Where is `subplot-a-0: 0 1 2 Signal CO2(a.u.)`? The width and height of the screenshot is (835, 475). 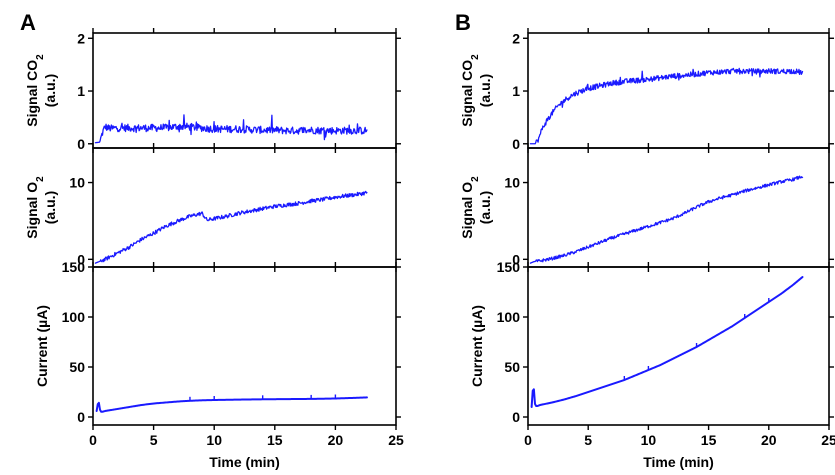
subplot-a-0: 0 1 2 Signal CO2(a.u.) is located at coordinates (212, 90).